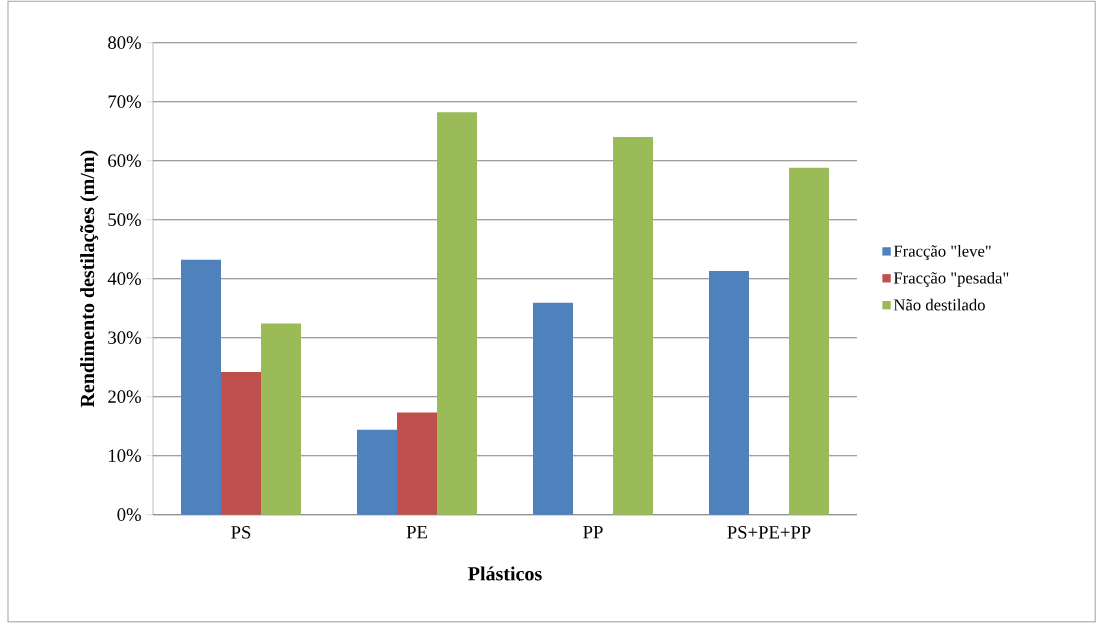 The height and width of the screenshot is (623, 1096). Describe the element at coordinates (124, 279) in the screenshot. I see `y-tick-label: 40%` at that location.